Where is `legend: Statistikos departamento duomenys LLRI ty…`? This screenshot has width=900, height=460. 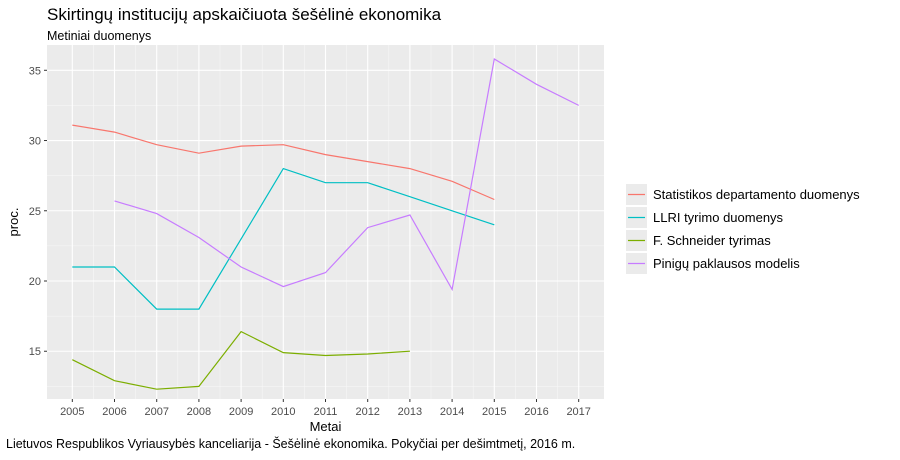
legend: Statistikos departamento duomenys LLRI ty… is located at coordinates (759, 229).